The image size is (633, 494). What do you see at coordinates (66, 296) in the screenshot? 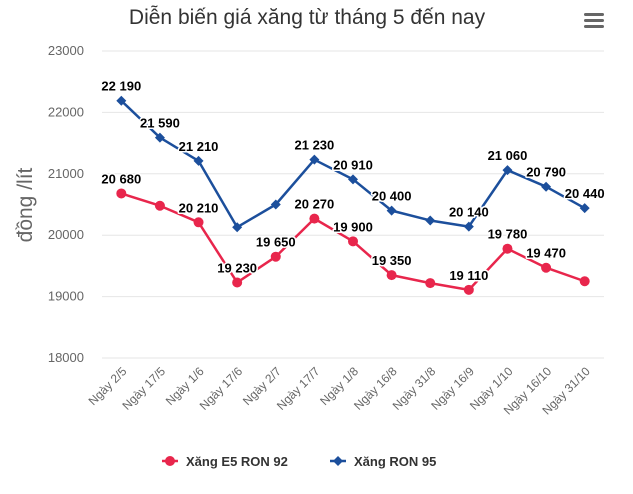
I see `y-tick-label: 19000` at bounding box center [66, 296].